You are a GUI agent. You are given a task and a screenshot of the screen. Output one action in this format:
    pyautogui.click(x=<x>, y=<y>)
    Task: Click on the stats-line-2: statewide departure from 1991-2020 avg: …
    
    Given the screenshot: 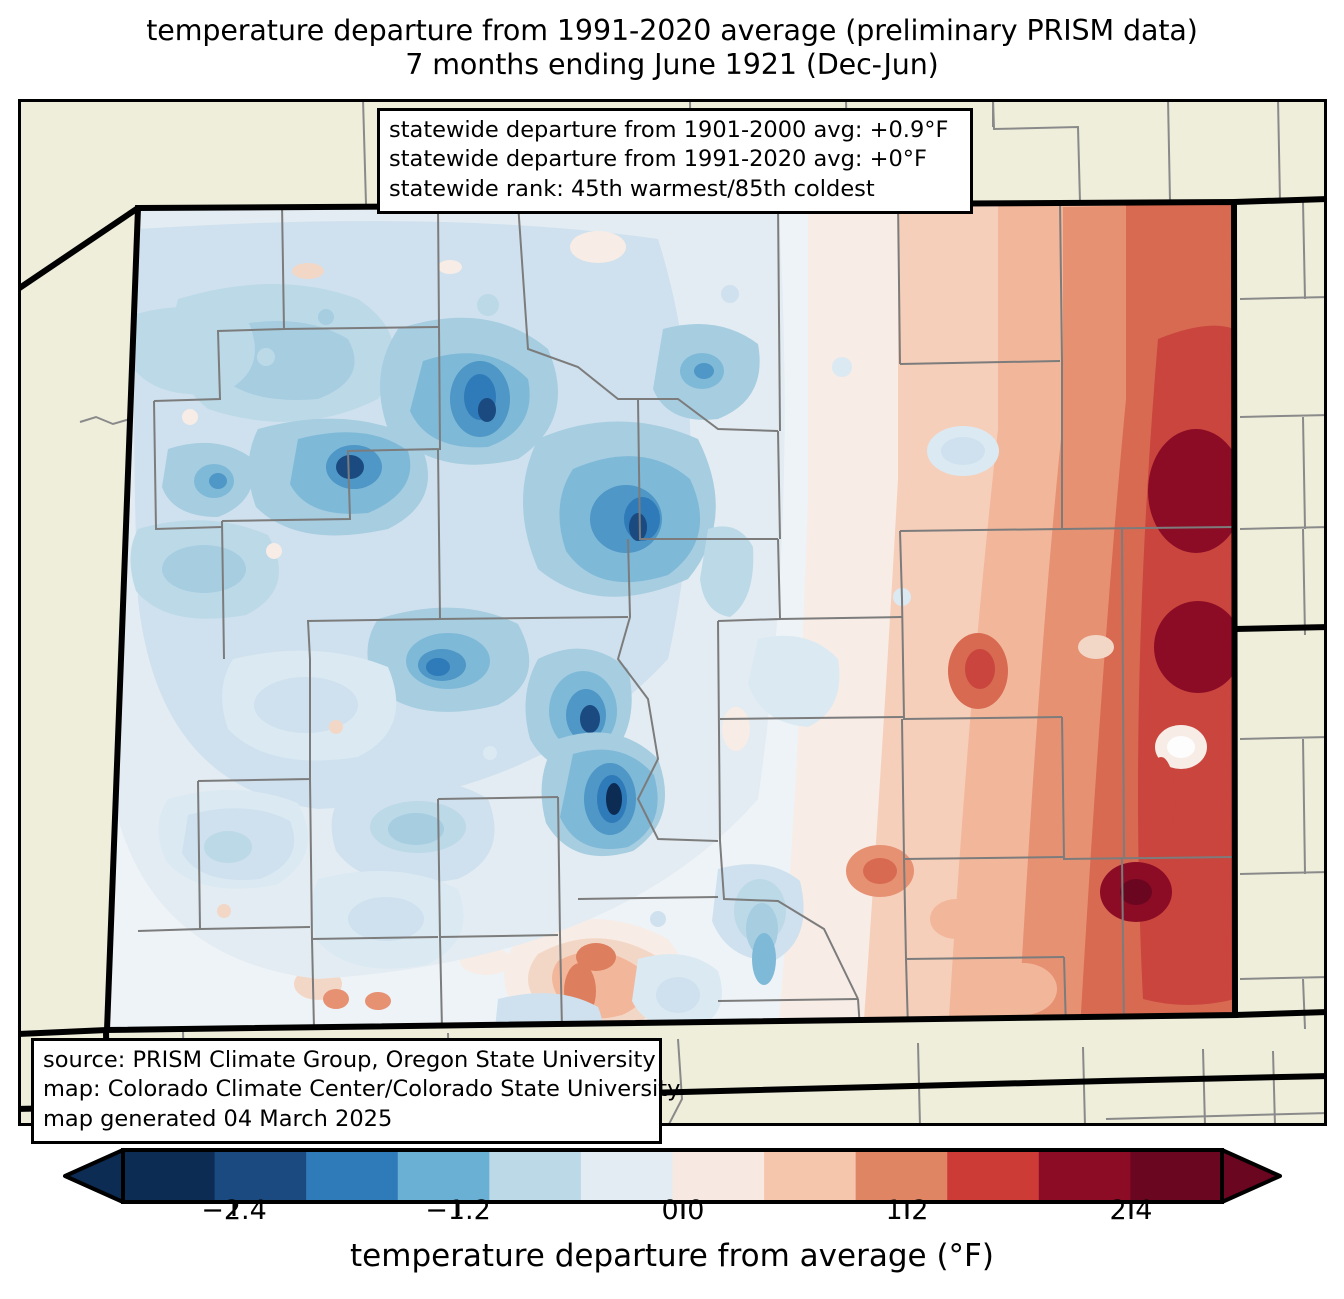 What is the action you would take?
    pyautogui.click(x=658, y=159)
    